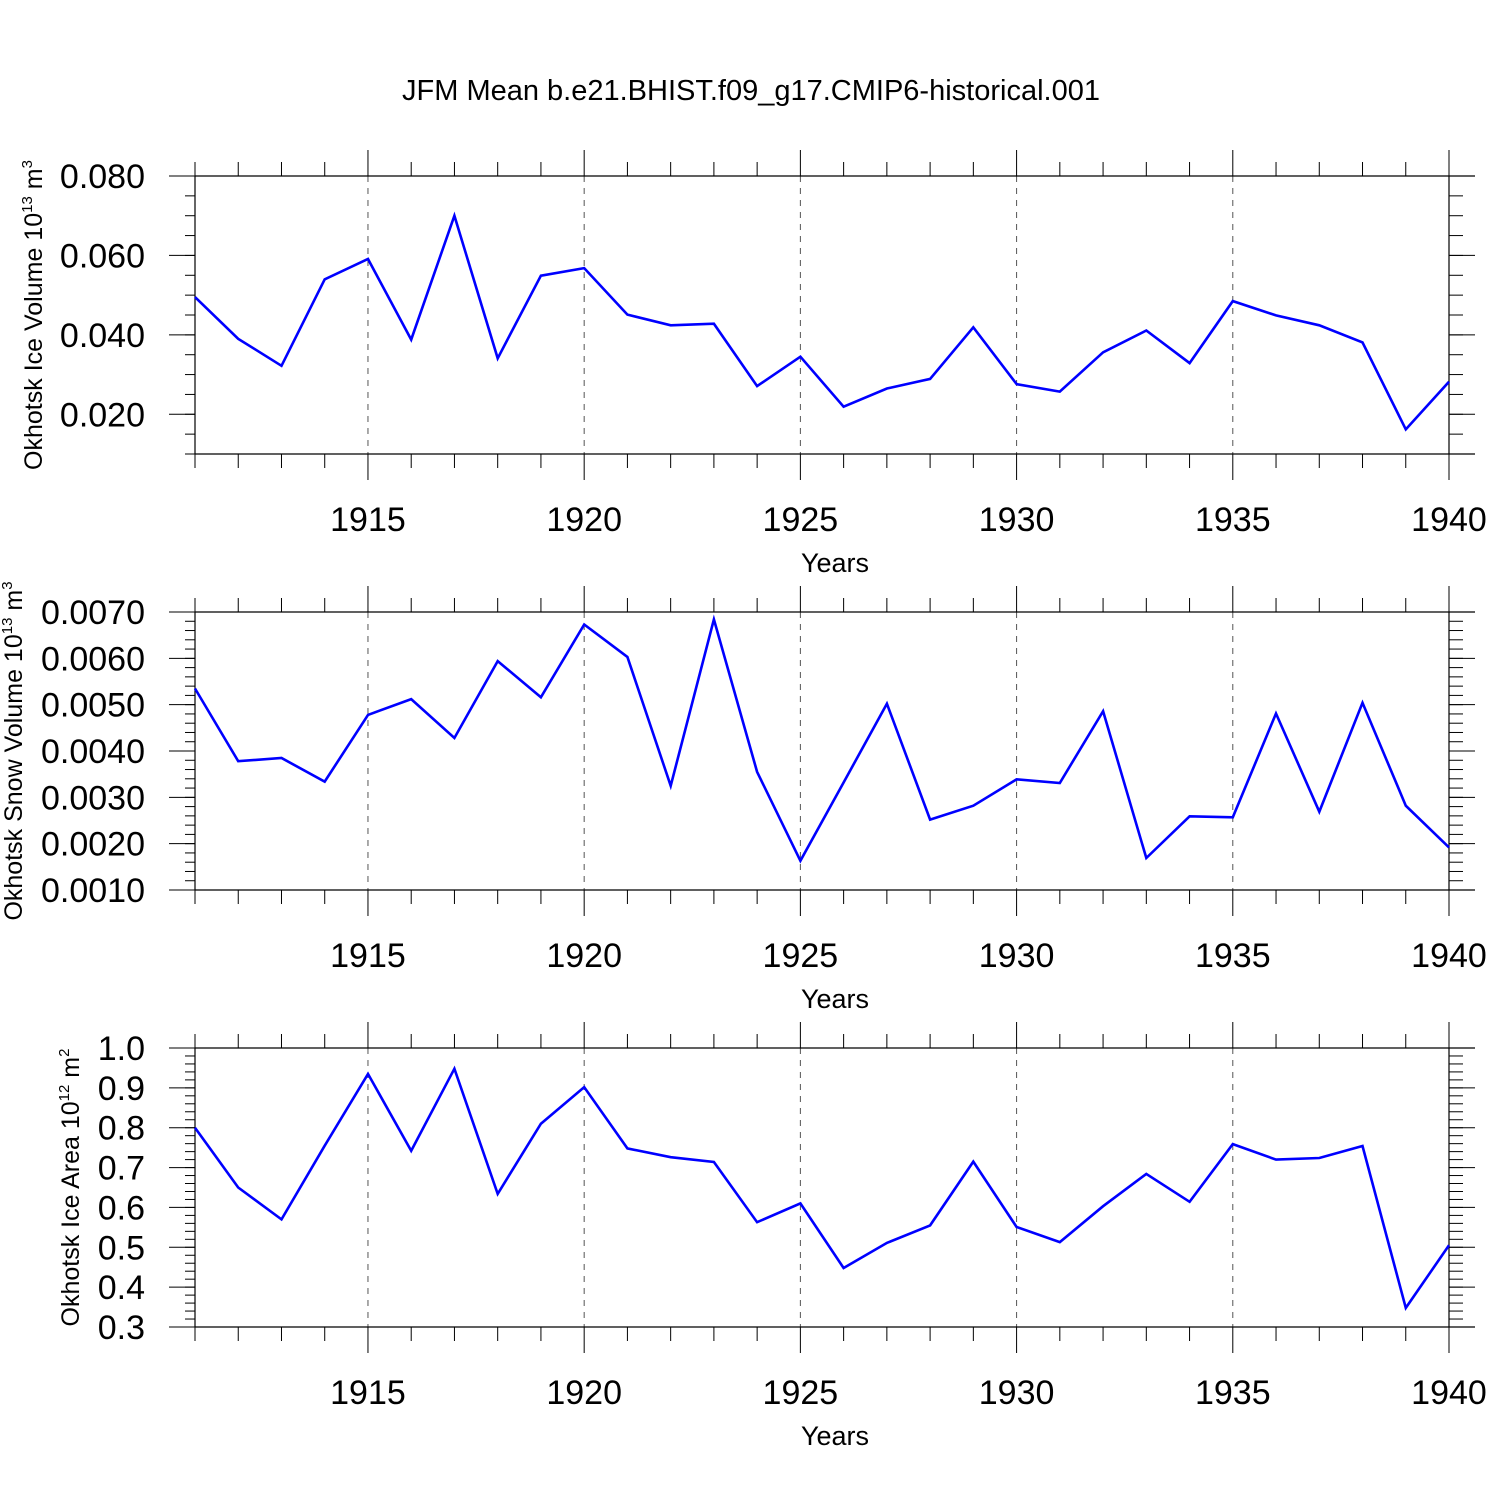 This screenshot has height=1500, width=1500. I want to click on y-tick-label: 0.0060, so click(93, 659).